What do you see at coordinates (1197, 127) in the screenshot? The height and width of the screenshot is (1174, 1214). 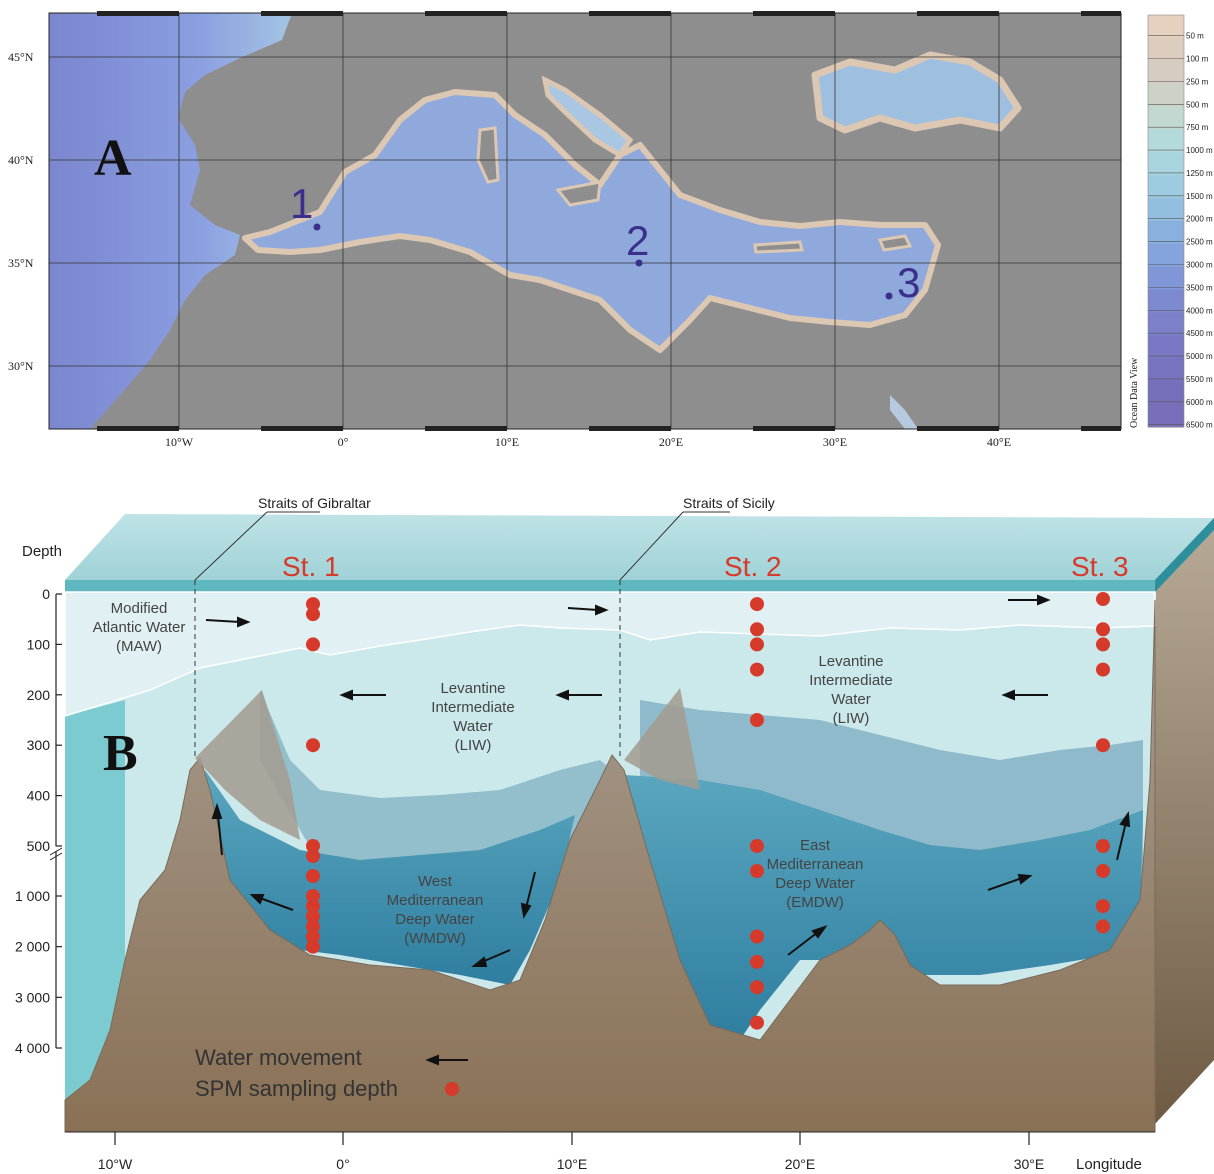 I see `colorbar-level-label: 750 m` at bounding box center [1197, 127].